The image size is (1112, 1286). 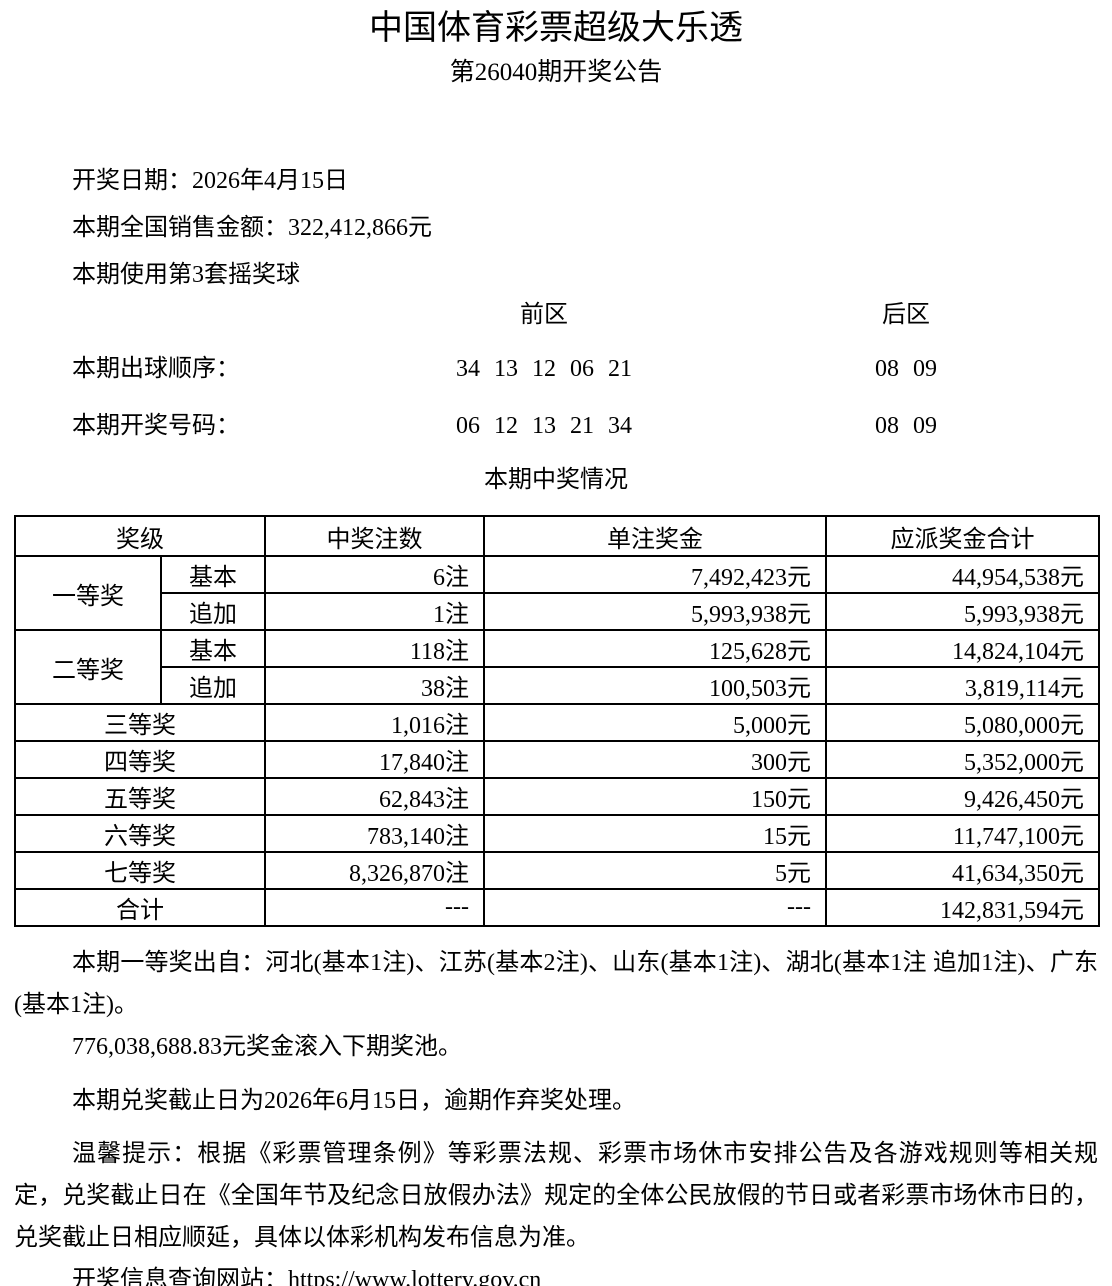 I want to click on tier-cell: 合计, so click(x=140, y=907).